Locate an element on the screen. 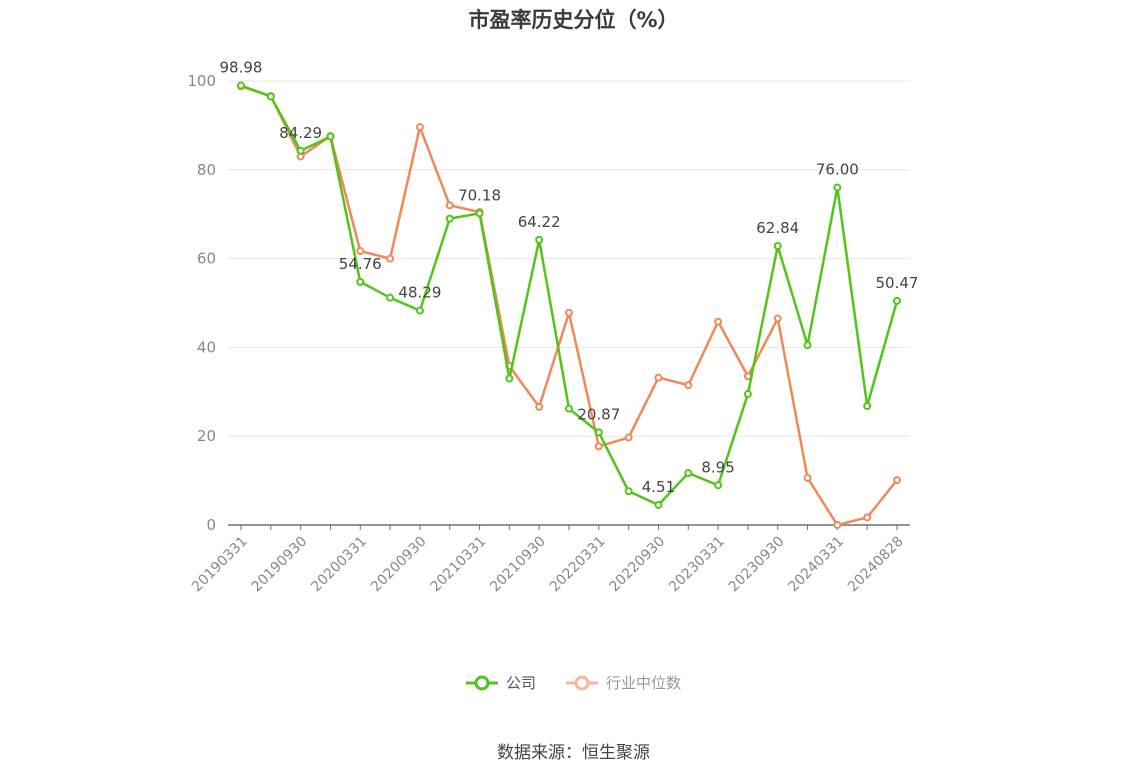 This screenshot has width=1147, height=776. legend-label-company: 公司 is located at coordinates (520, 683).